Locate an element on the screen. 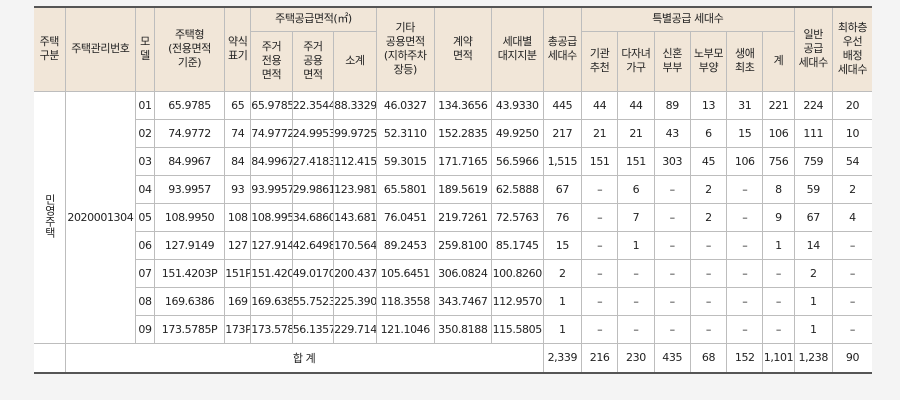 This screenshot has height=400, width=900. cell-short-label: 169 is located at coordinates (238, 301).